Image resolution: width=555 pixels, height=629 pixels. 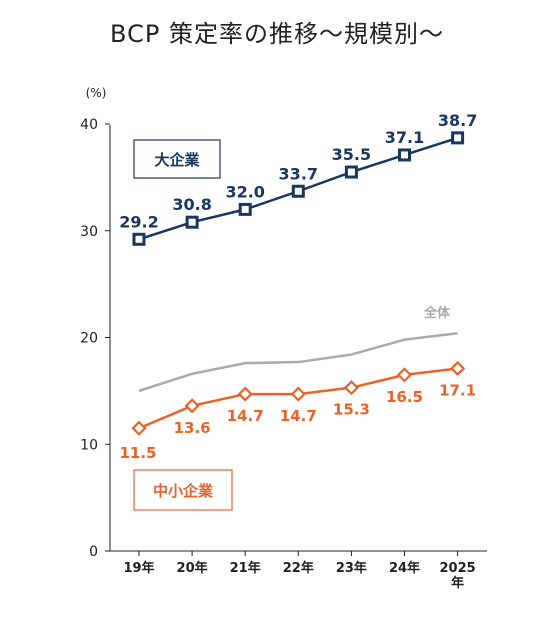 What do you see at coordinates (351, 568) in the screenshot?
I see `x-tick-label: 23年` at bounding box center [351, 568].